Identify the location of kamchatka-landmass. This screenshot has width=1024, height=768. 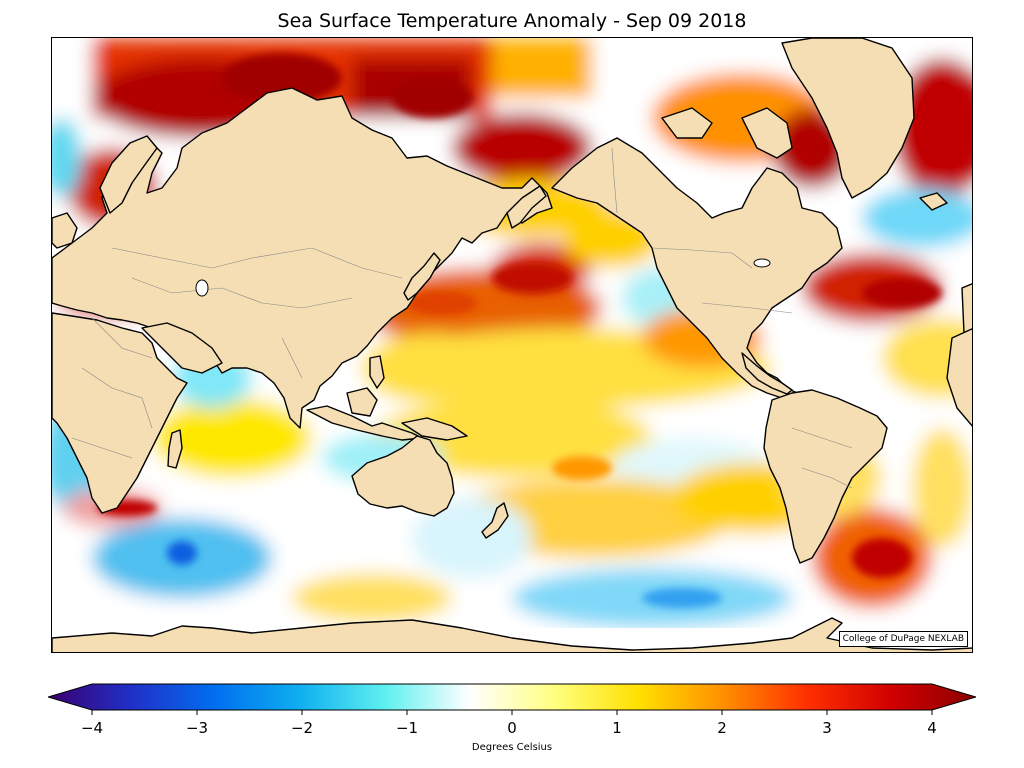
(526, 207).